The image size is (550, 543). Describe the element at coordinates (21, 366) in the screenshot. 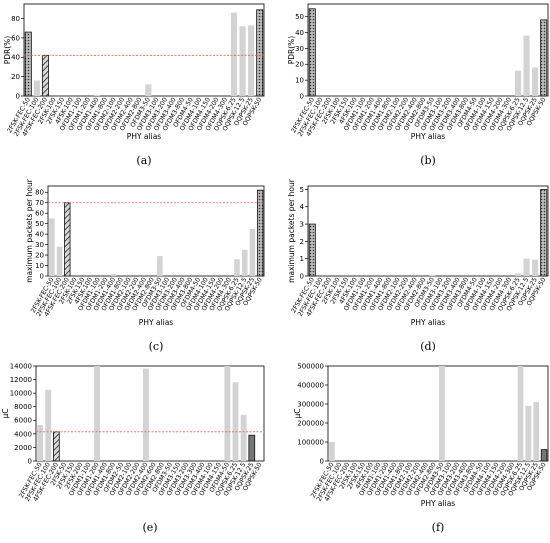

I see `y-tick-label: 14000` at that location.